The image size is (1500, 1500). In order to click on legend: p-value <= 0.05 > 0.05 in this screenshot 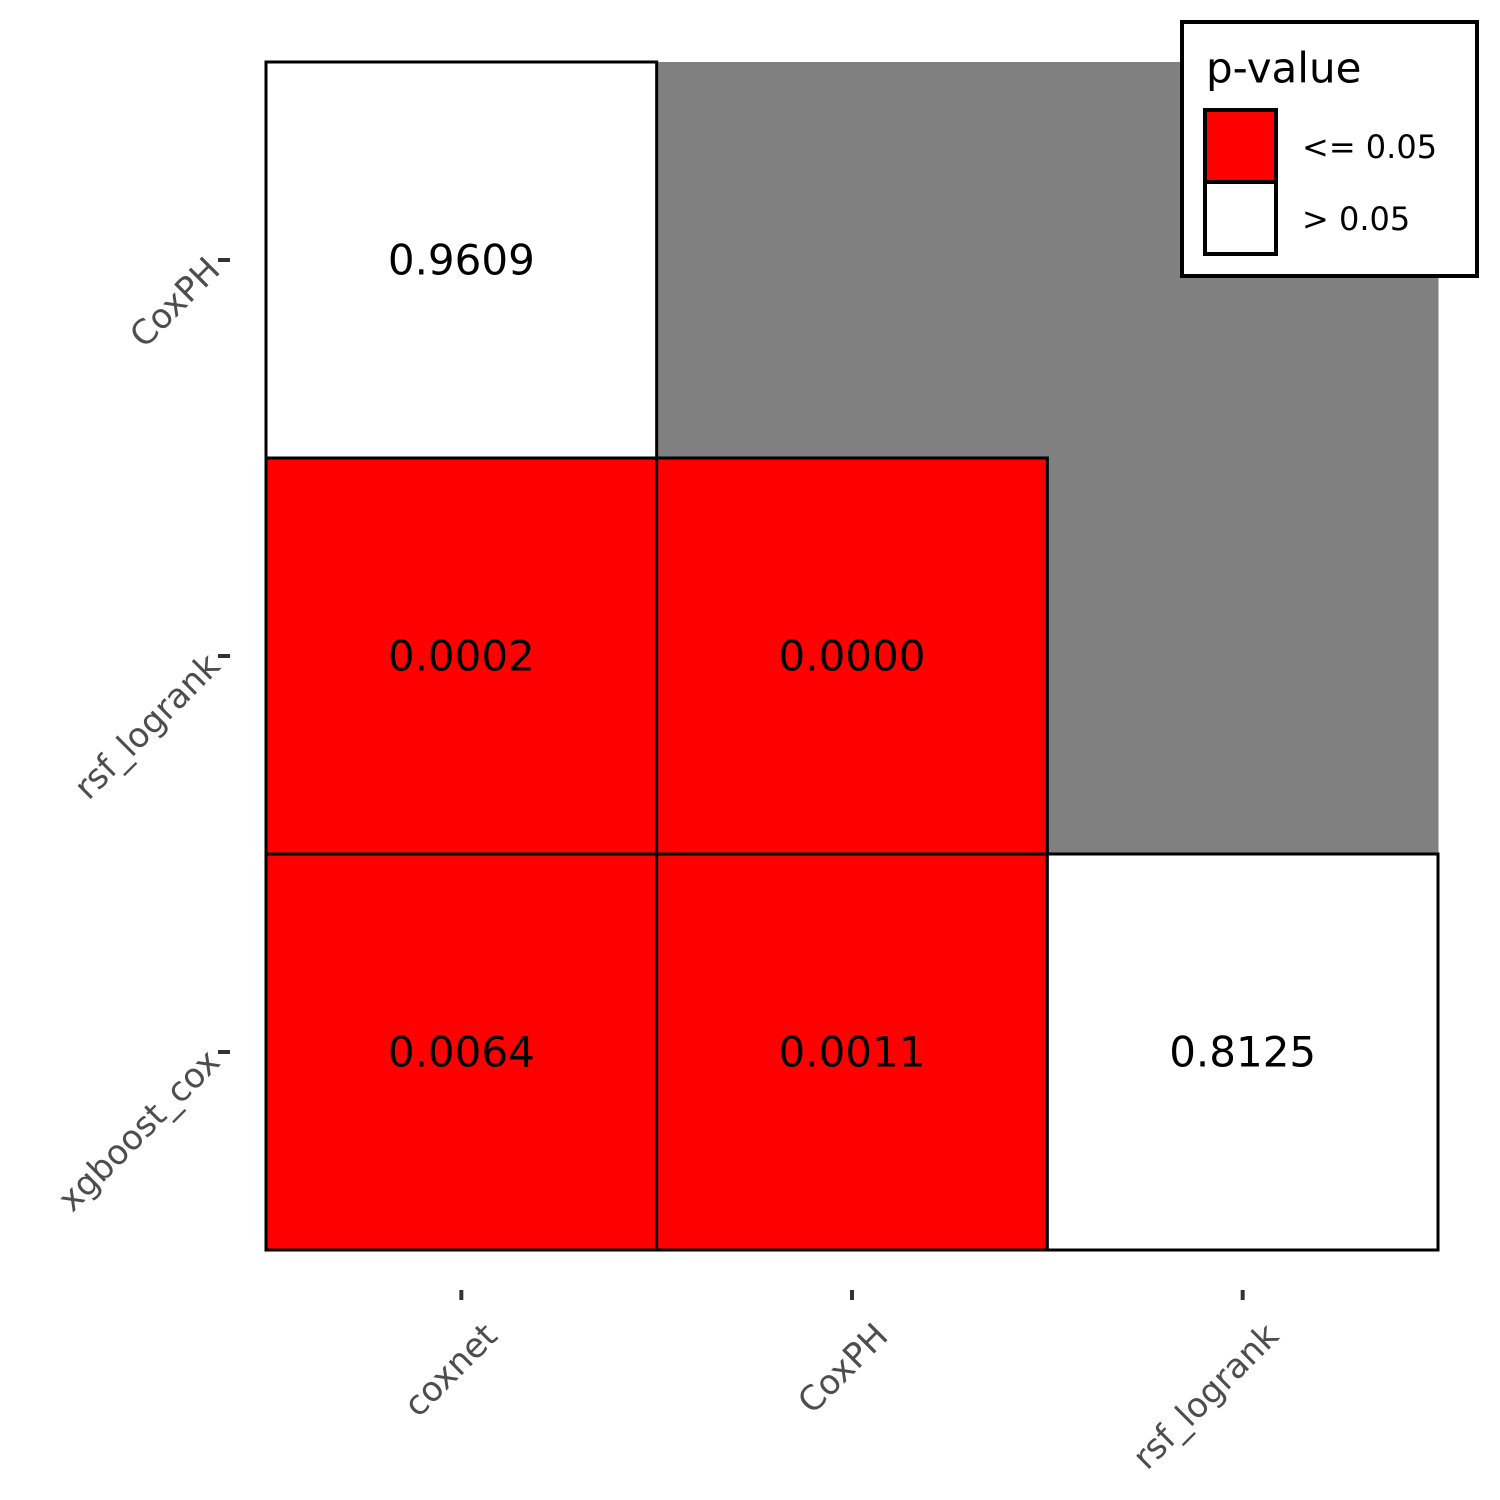, I will do `click(1329, 149)`.